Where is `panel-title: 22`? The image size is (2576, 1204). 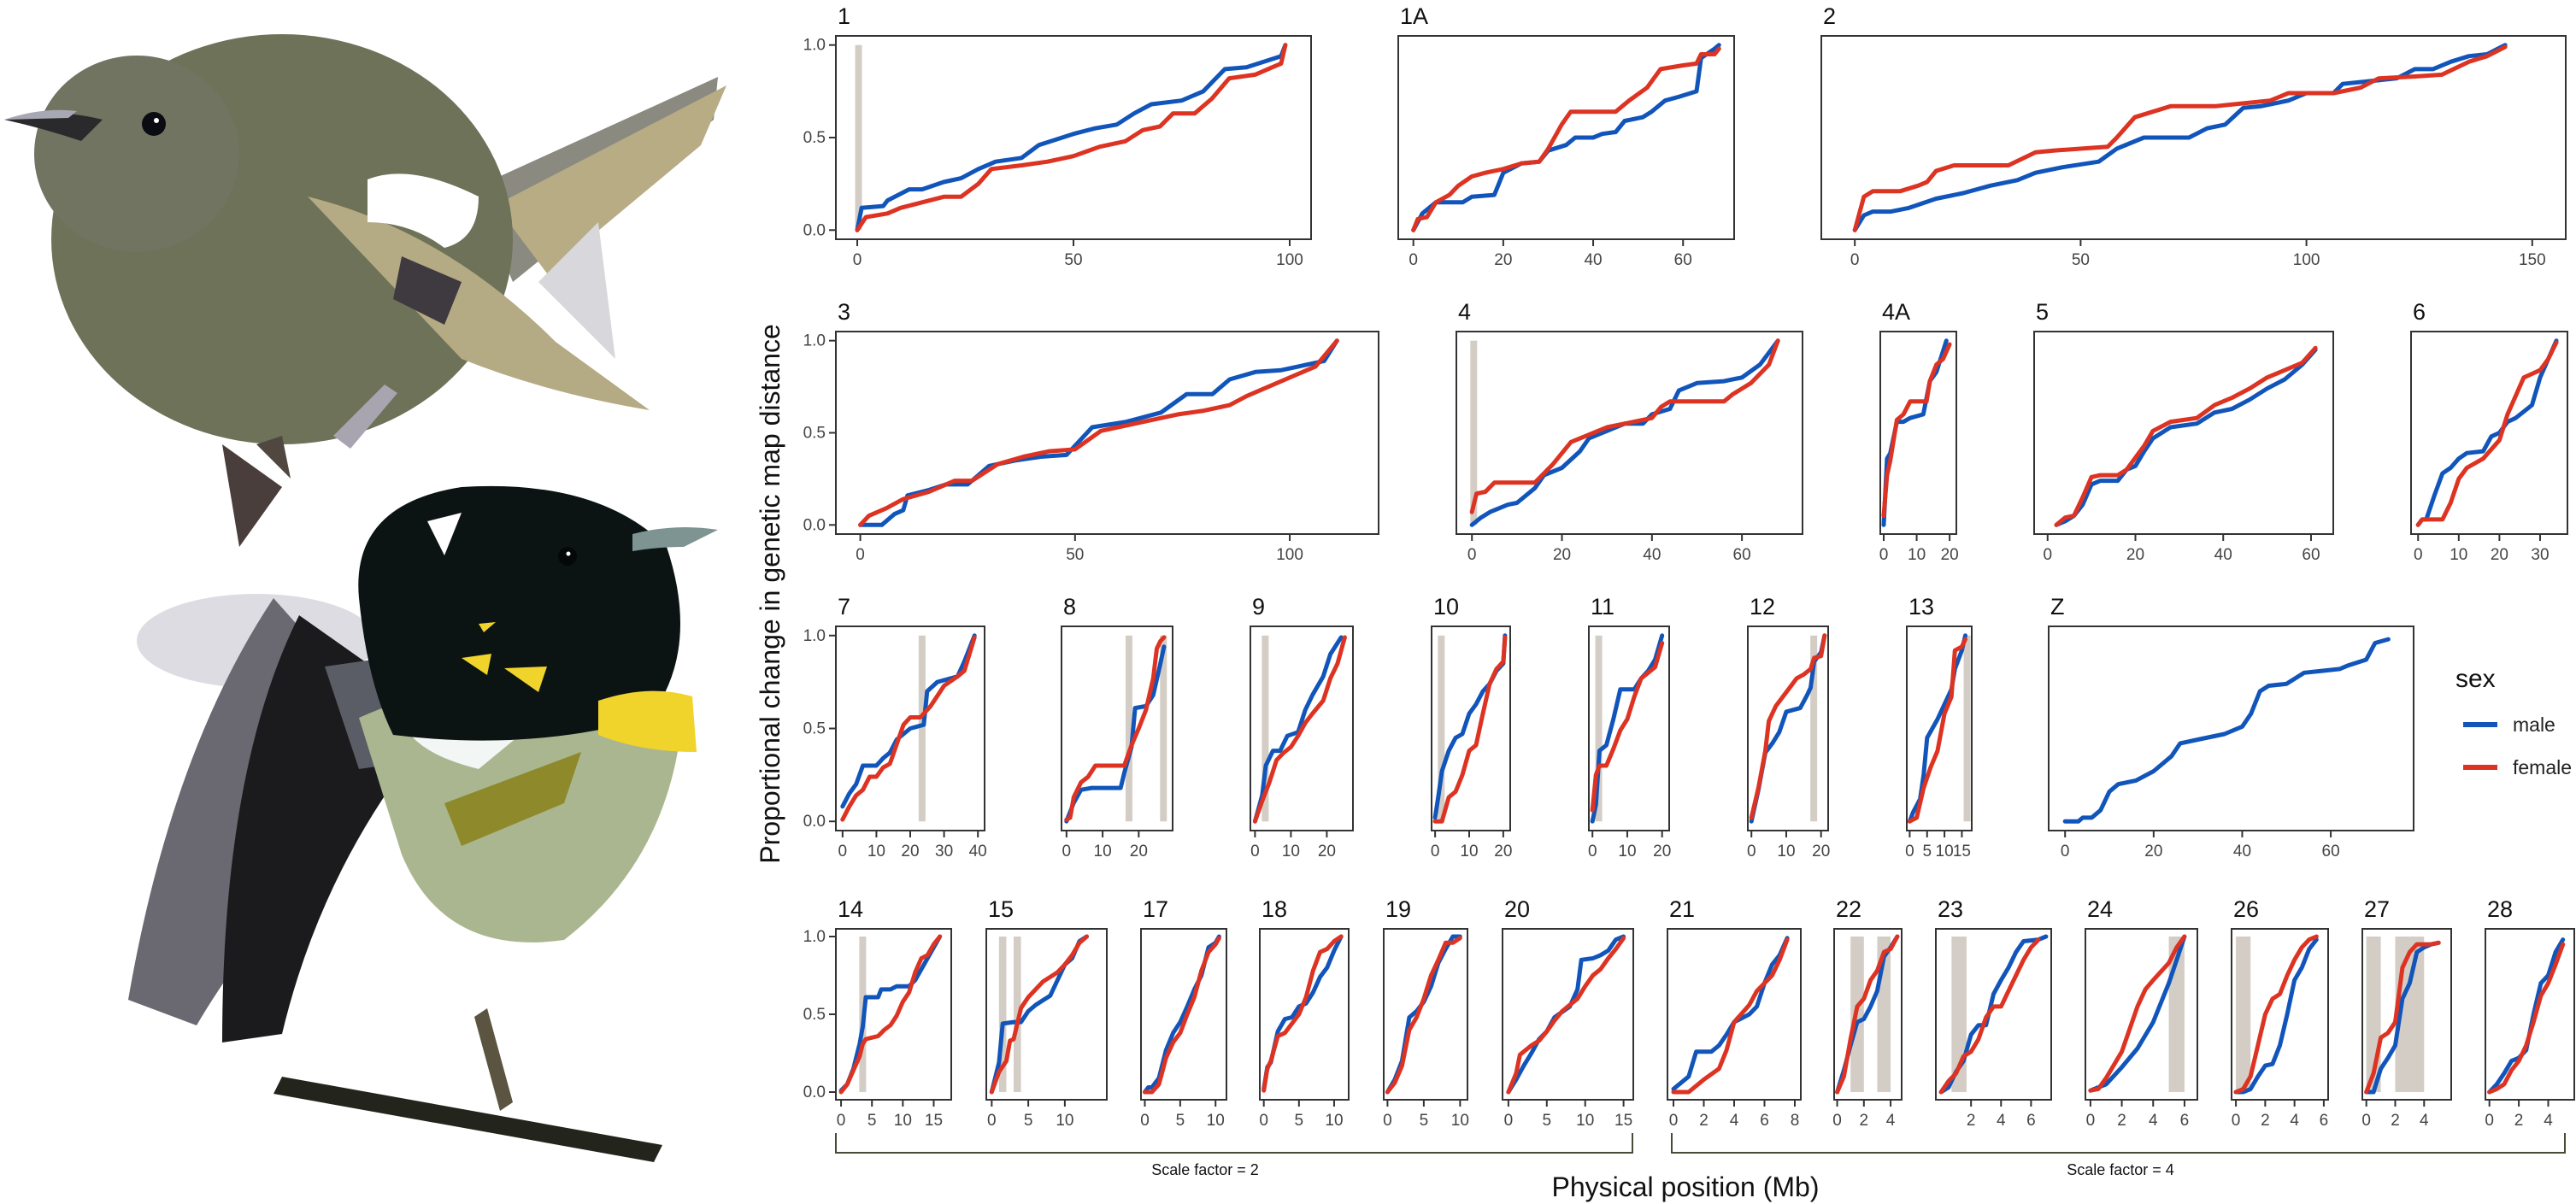
panel-title: 22 is located at coordinates (1848, 909).